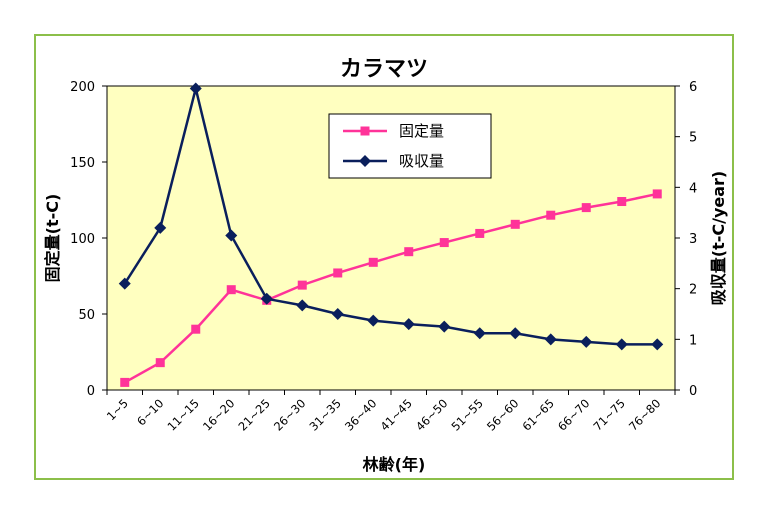 The height and width of the screenshot is (515, 768). I want to click on x-tick-label: 46~50, so click(431, 414).